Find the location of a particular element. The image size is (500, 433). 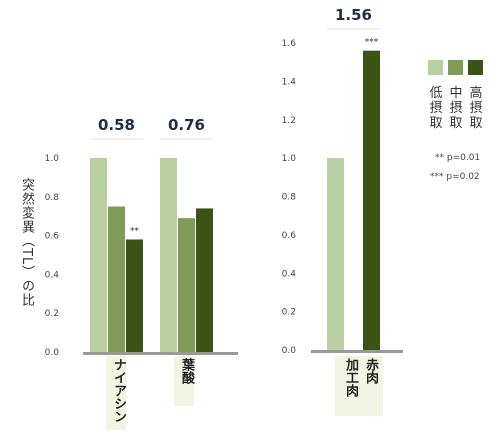

right-panel-x-axis-baseline is located at coordinates (357, 351).